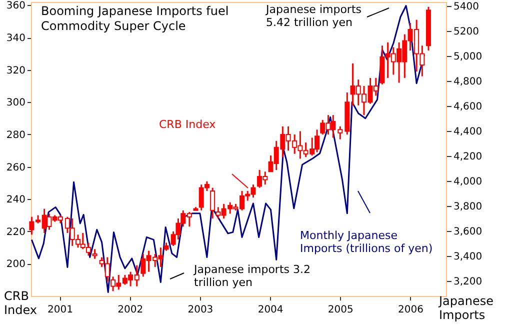  What do you see at coordinates (466, 32) in the screenshot?
I see `y2-tick-label: 5200` at bounding box center [466, 32].